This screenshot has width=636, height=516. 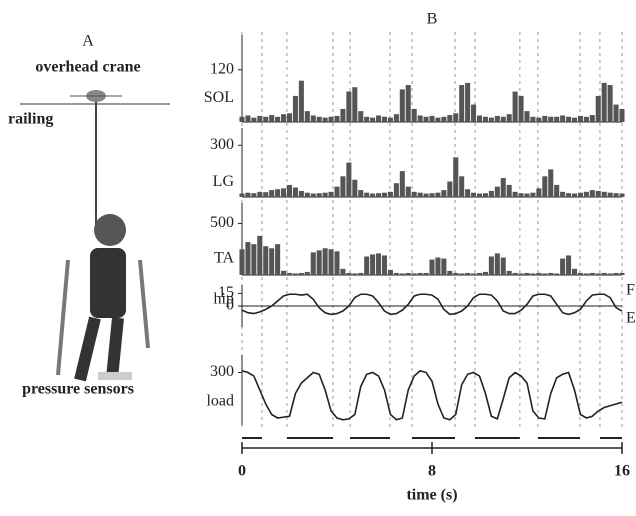 What do you see at coordinates (242, 471) in the screenshot?
I see `x-tick-label: 0` at bounding box center [242, 471].